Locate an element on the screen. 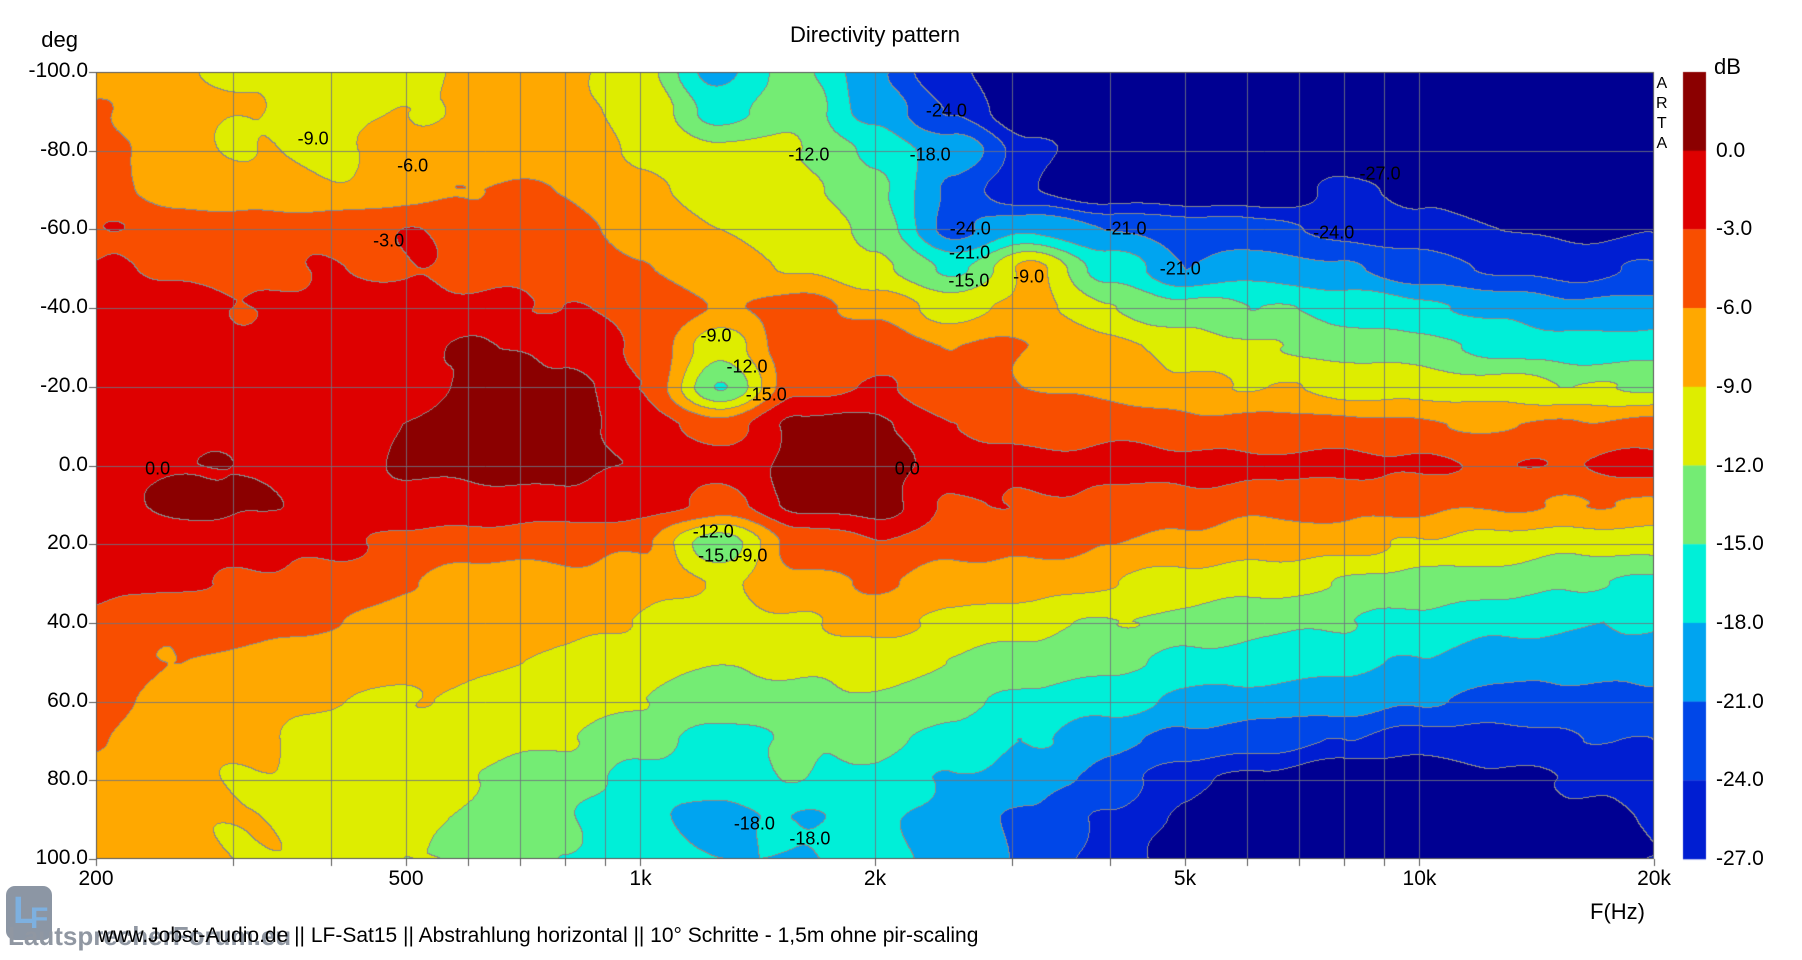  arta-watermark-letter: R is located at coordinates (1662, 103).